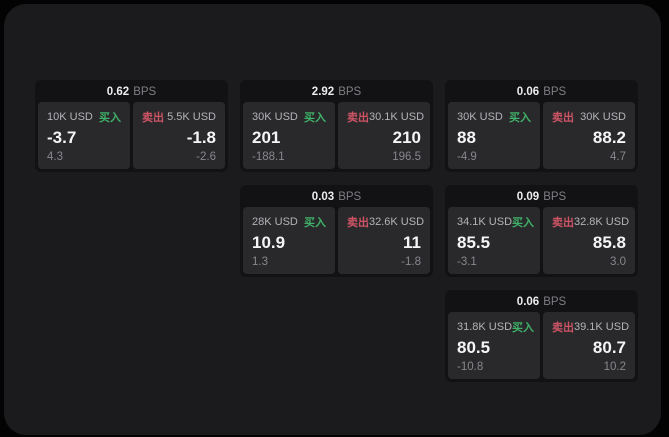  Describe the element at coordinates (589, 240) in the screenshot. I see `sell-quote-tile: 卖出 32.8K USD 85.8 3.0` at that location.